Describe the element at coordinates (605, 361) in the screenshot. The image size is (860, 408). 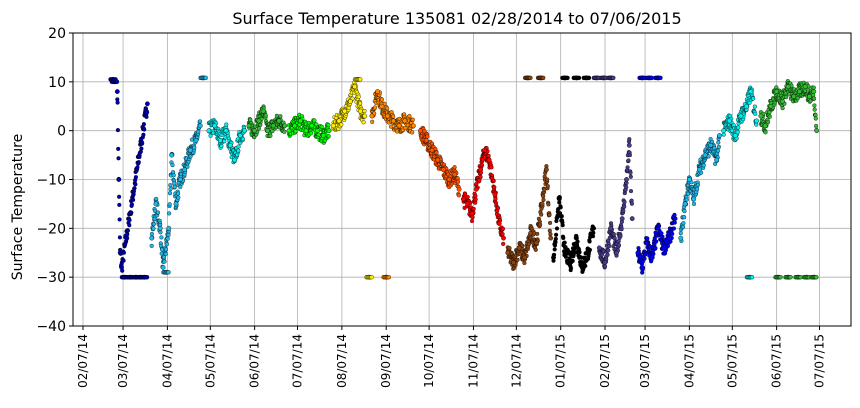
I see `x-tick-label: 02/07/15` at that location.